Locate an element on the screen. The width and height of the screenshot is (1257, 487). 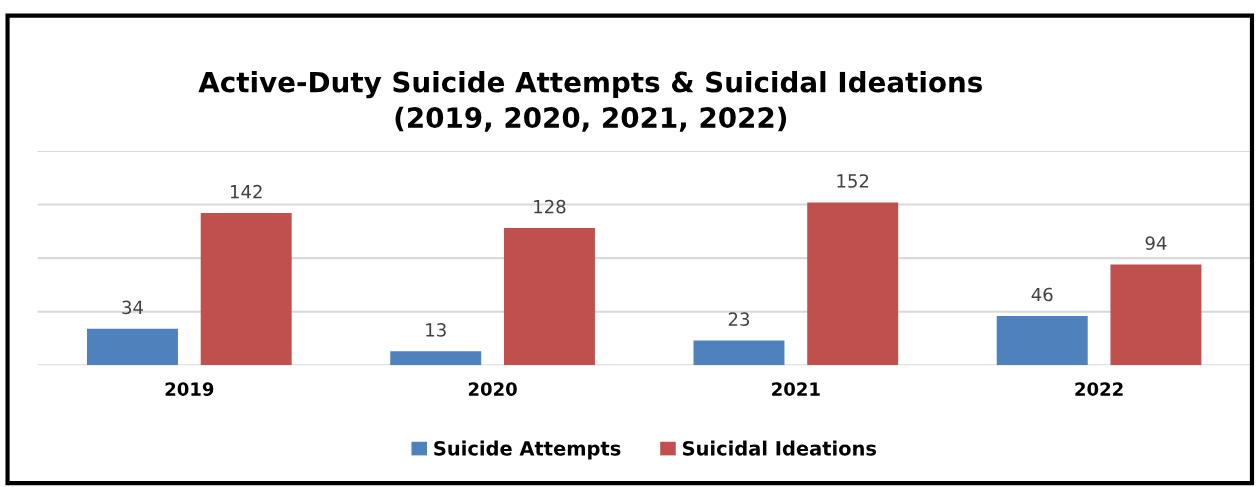
data-label: 23 is located at coordinates (739, 319).